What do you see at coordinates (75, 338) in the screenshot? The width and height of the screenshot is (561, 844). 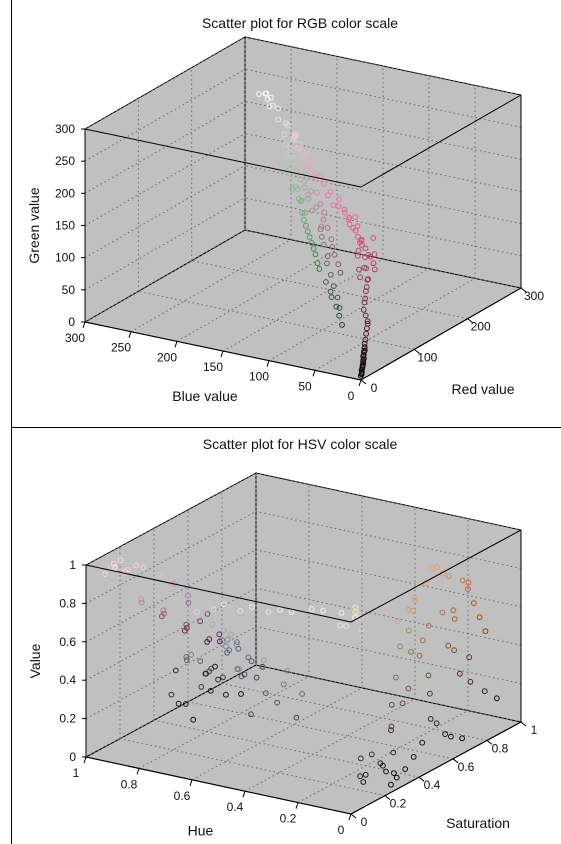 I see `y-tick-label: 300` at bounding box center [75, 338].